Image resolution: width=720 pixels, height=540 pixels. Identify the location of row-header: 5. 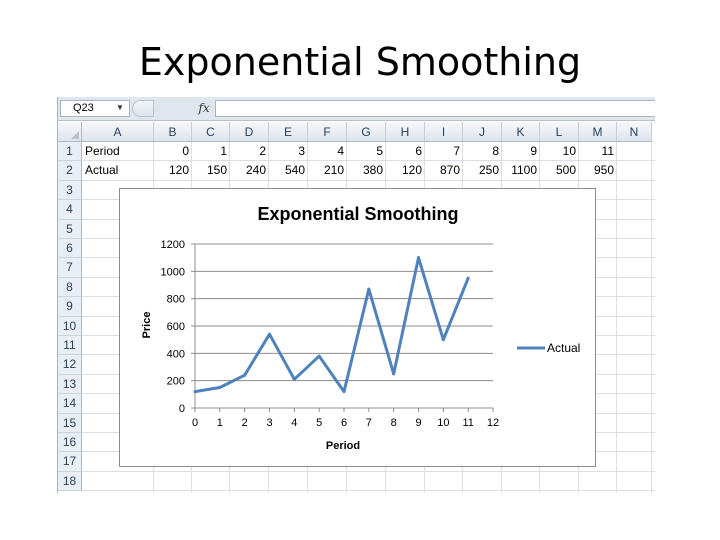
(70, 229).